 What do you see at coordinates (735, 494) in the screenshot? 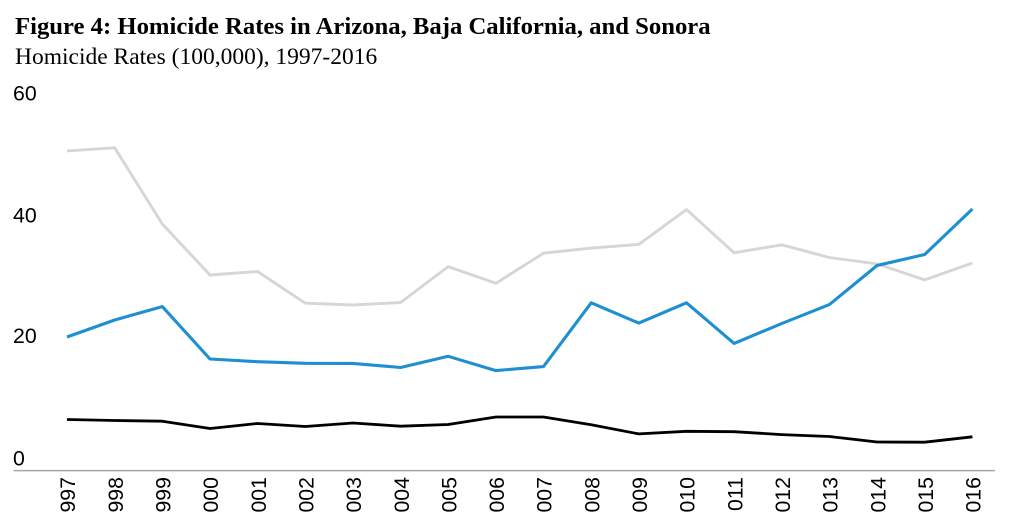
I see `svg-text: 2011` at bounding box center [735, 494].